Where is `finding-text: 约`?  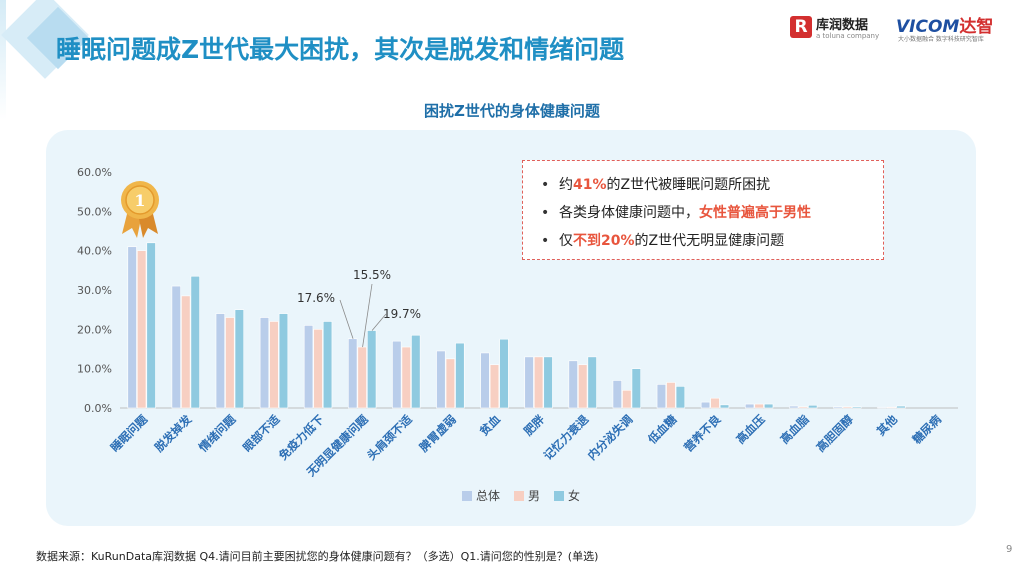 finding-text: 约 is located at coordinates (566, 185).